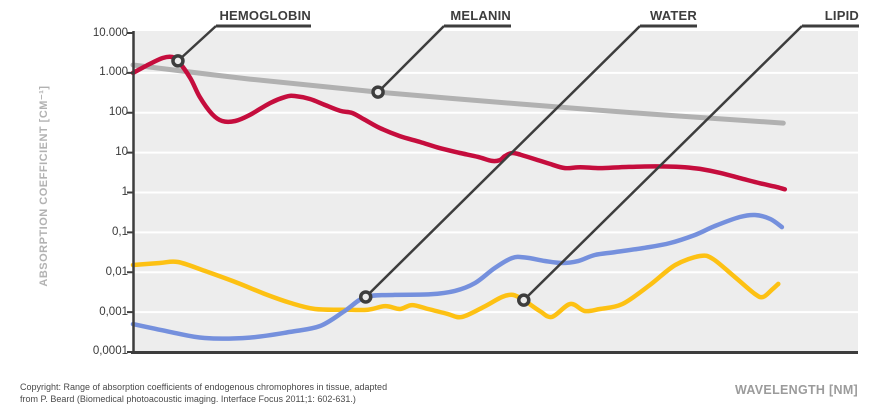  What do you see at coordinates (480, 15) in the screenshot?
I see `callout-label-melanin: MELANIN` at bounding box center [480, 15].